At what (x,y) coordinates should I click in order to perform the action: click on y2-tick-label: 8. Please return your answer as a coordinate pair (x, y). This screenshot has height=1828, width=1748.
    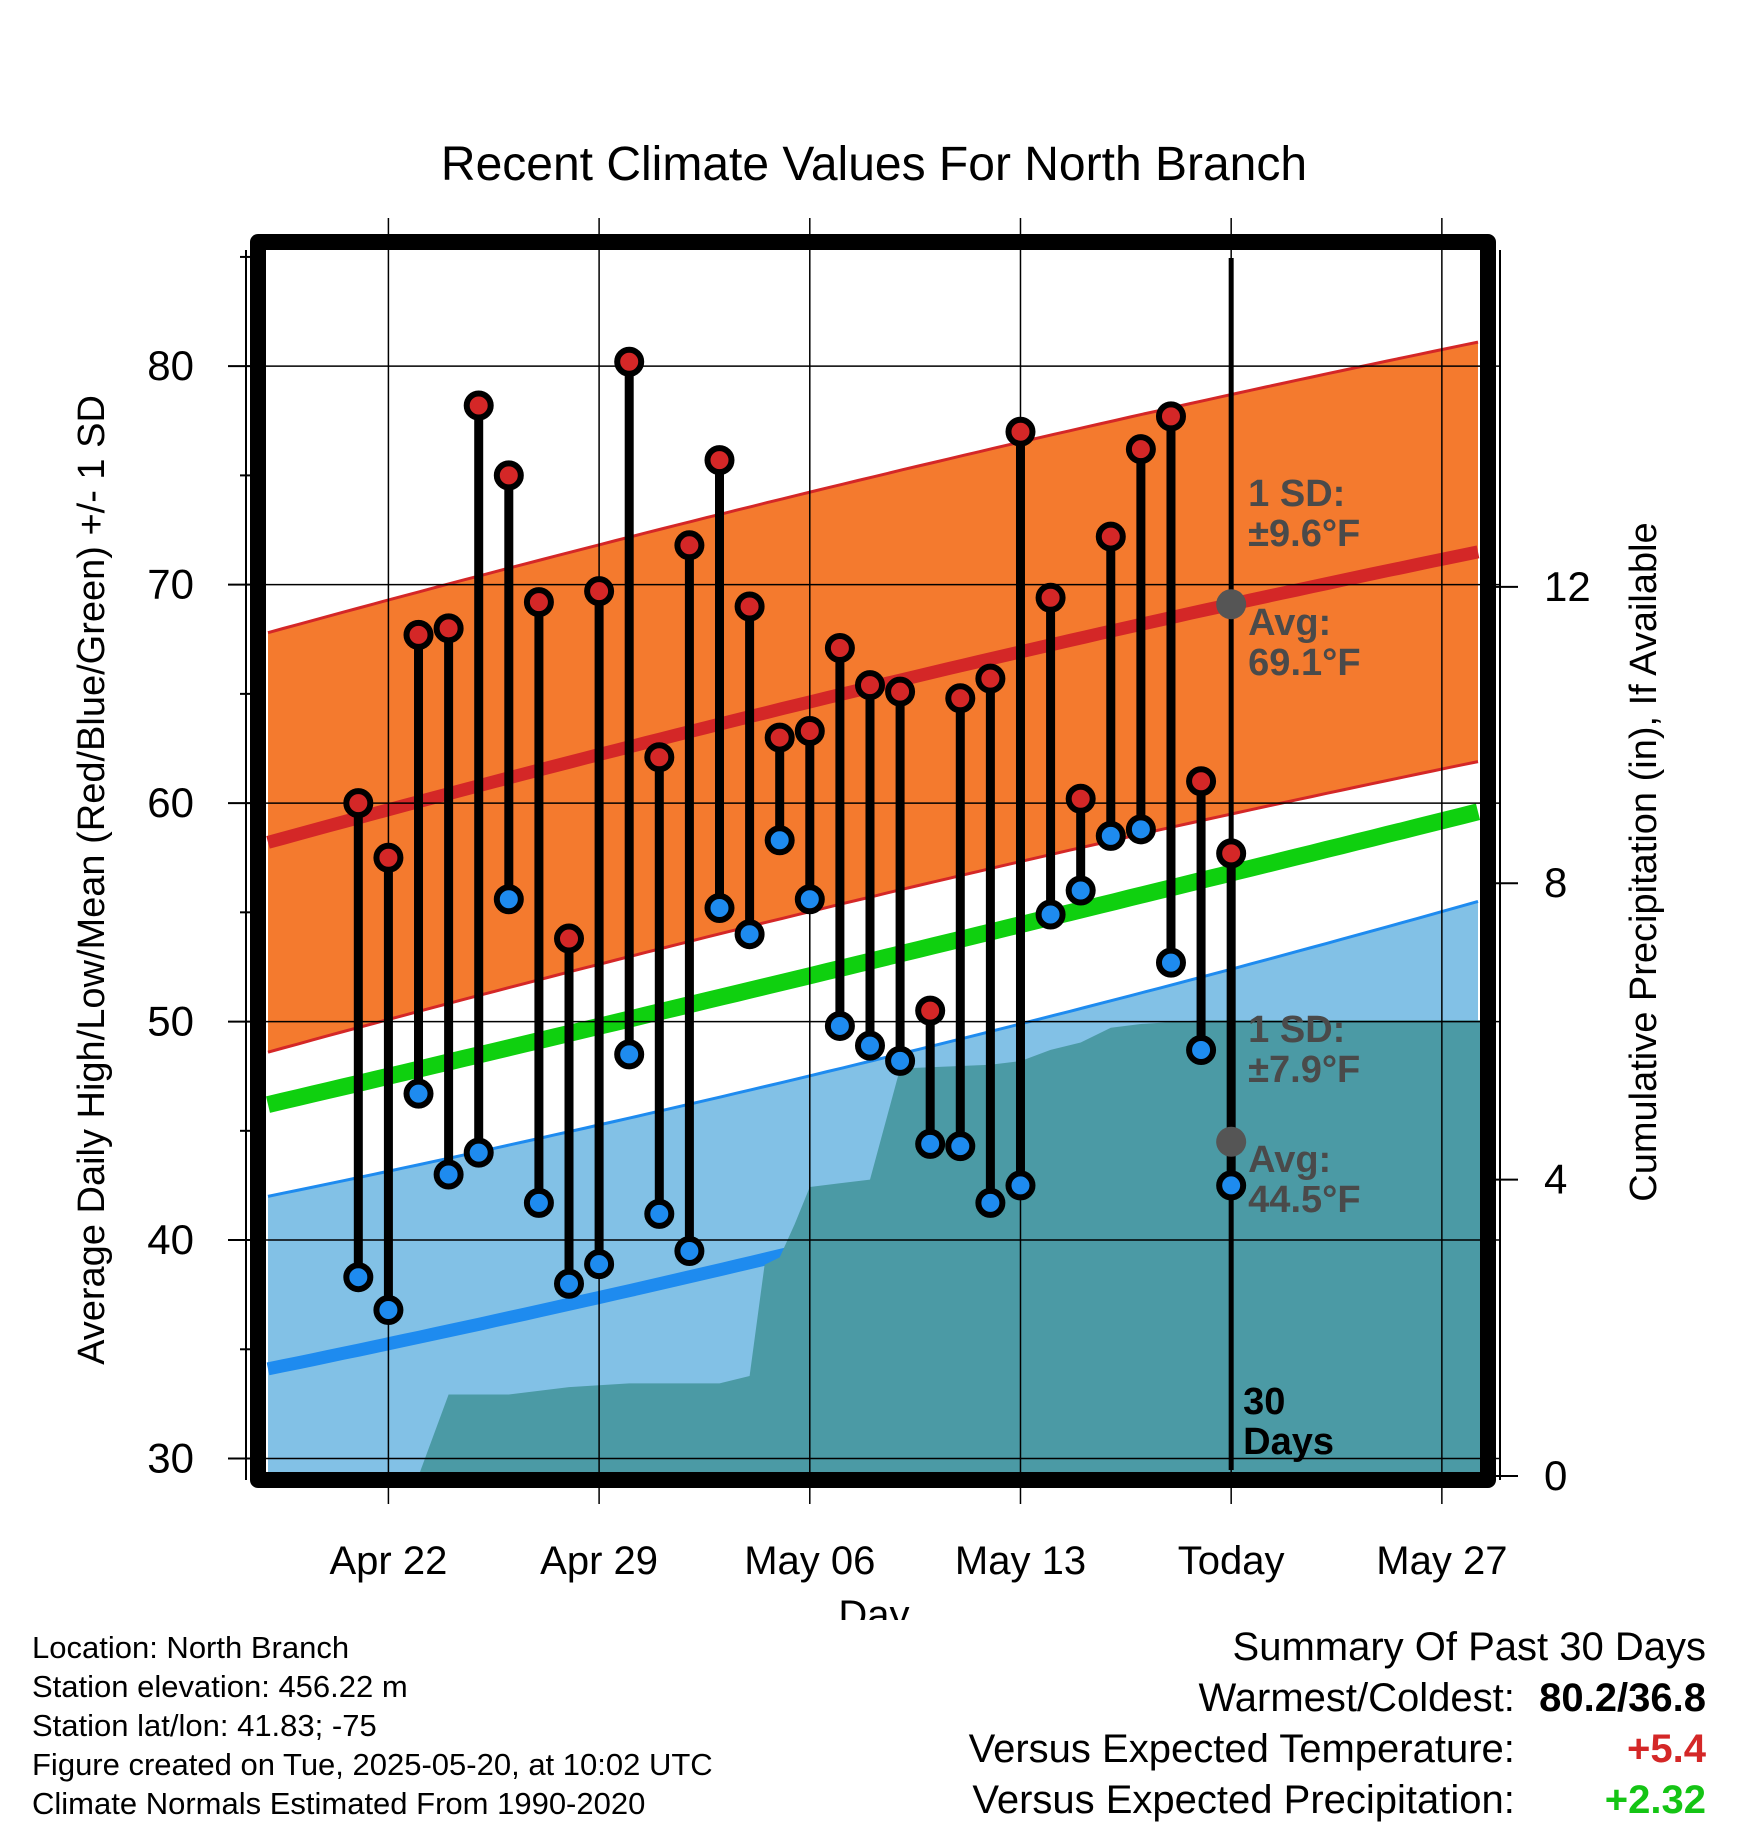
    Looking at the image, I should click on (1555, 882).